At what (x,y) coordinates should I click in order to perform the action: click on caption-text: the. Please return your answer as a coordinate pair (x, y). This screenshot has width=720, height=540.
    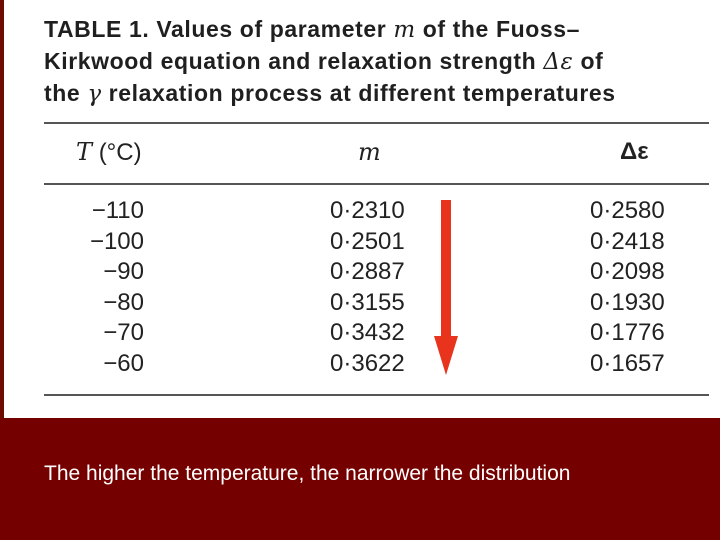
    Looking at the image, I should click on (62, 93).